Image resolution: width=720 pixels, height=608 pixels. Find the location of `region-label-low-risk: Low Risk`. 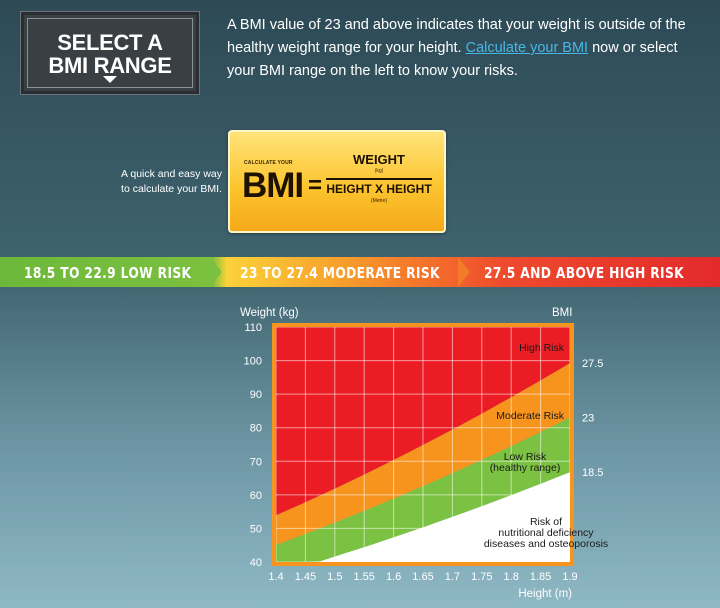

region-label-low-risk: Low Risk is located at coordinates (525, 457).